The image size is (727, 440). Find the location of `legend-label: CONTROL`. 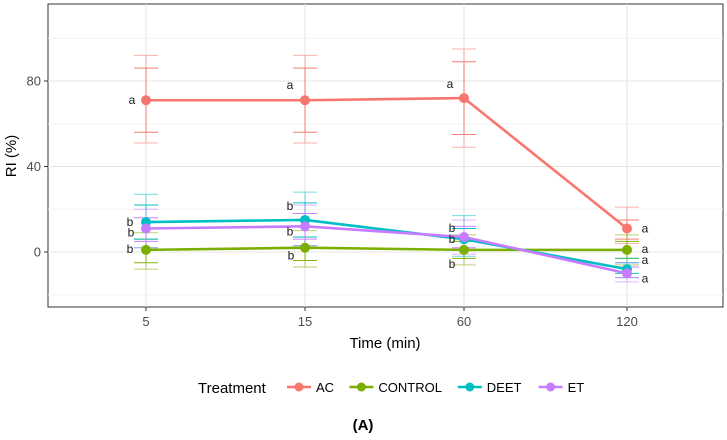

legend-label: CONTROL is located at coordinates (410, 387).